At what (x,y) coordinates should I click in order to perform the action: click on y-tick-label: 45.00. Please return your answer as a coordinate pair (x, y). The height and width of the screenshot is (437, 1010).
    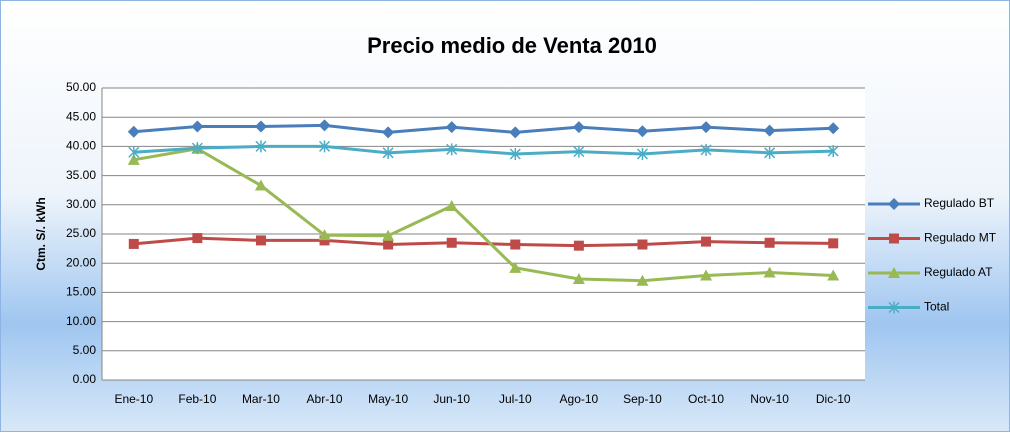
    Looking at the image, I should click on (81, 116).